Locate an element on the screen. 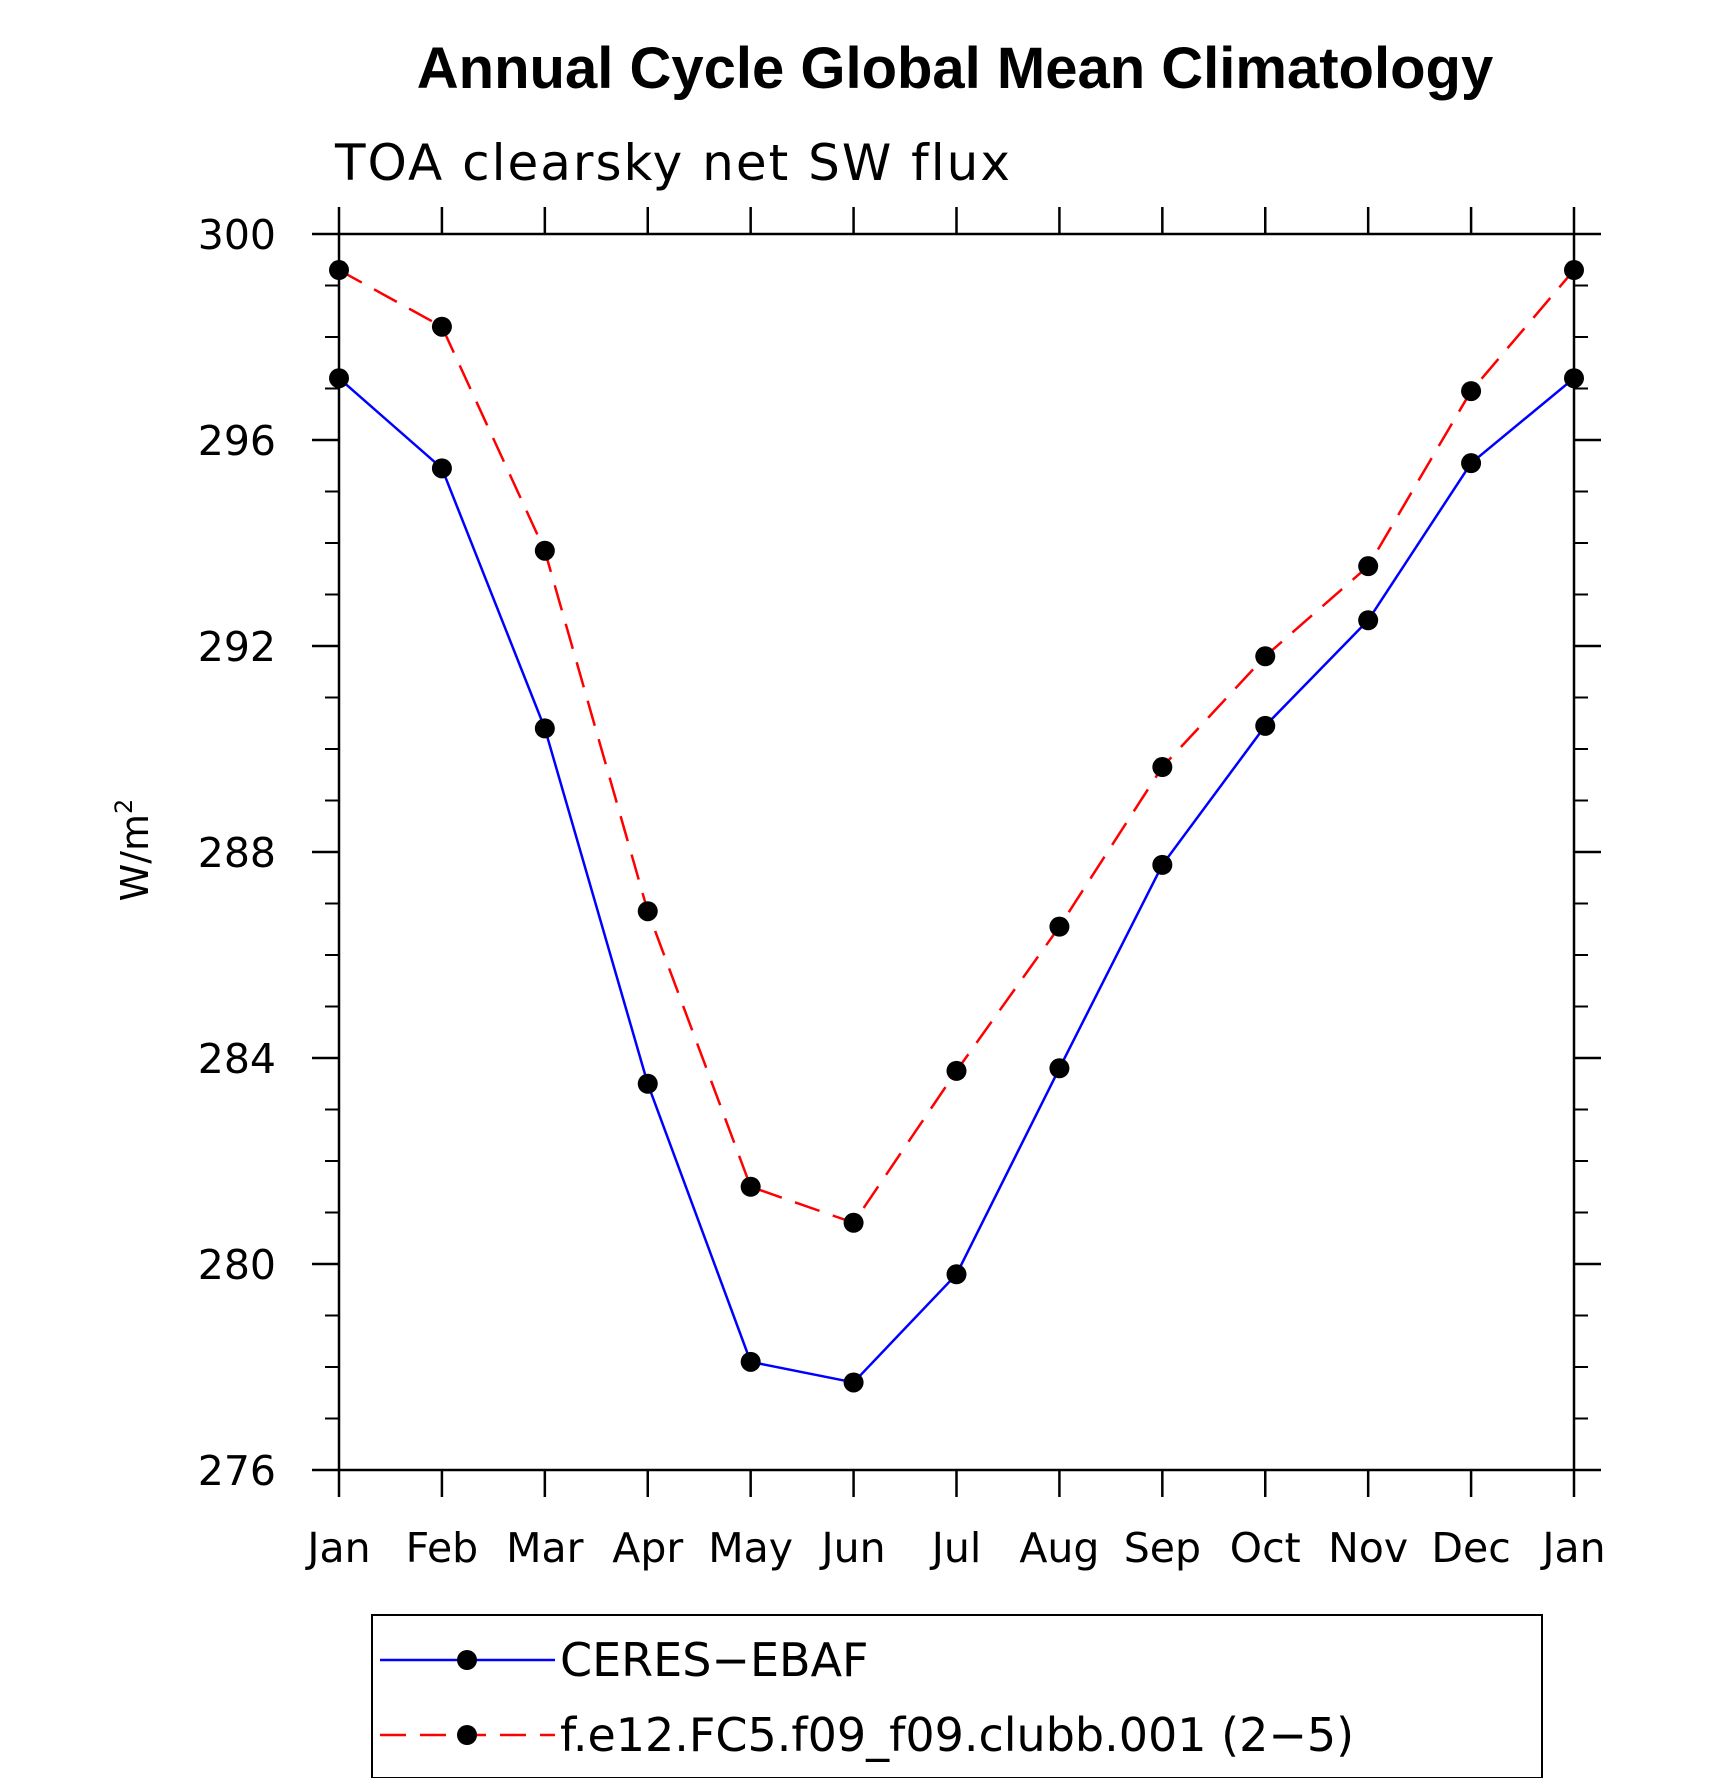  legend-label-model: f.e12.FC5.f09_f09.clubb.001 (2−5) is located at coordinates (957, 1735).